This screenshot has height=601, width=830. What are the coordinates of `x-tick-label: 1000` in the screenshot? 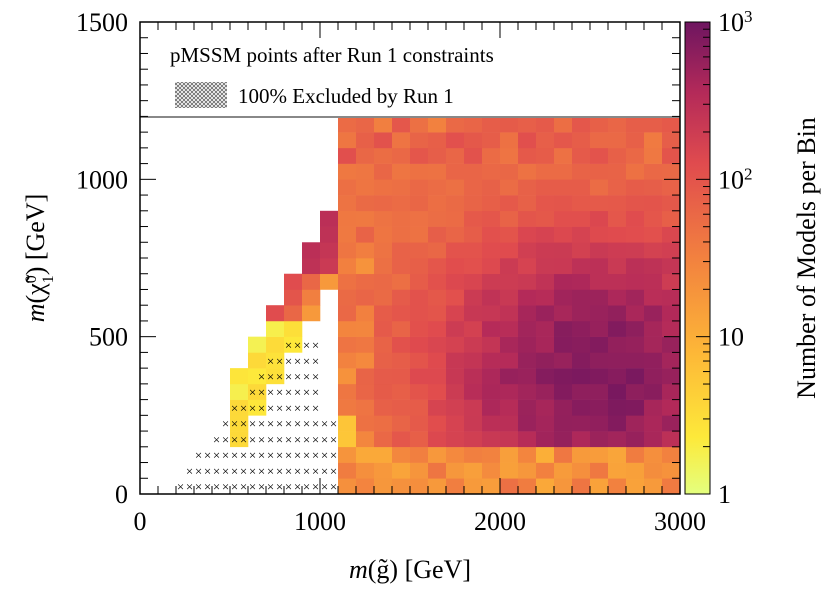 It's located at (320, 521).